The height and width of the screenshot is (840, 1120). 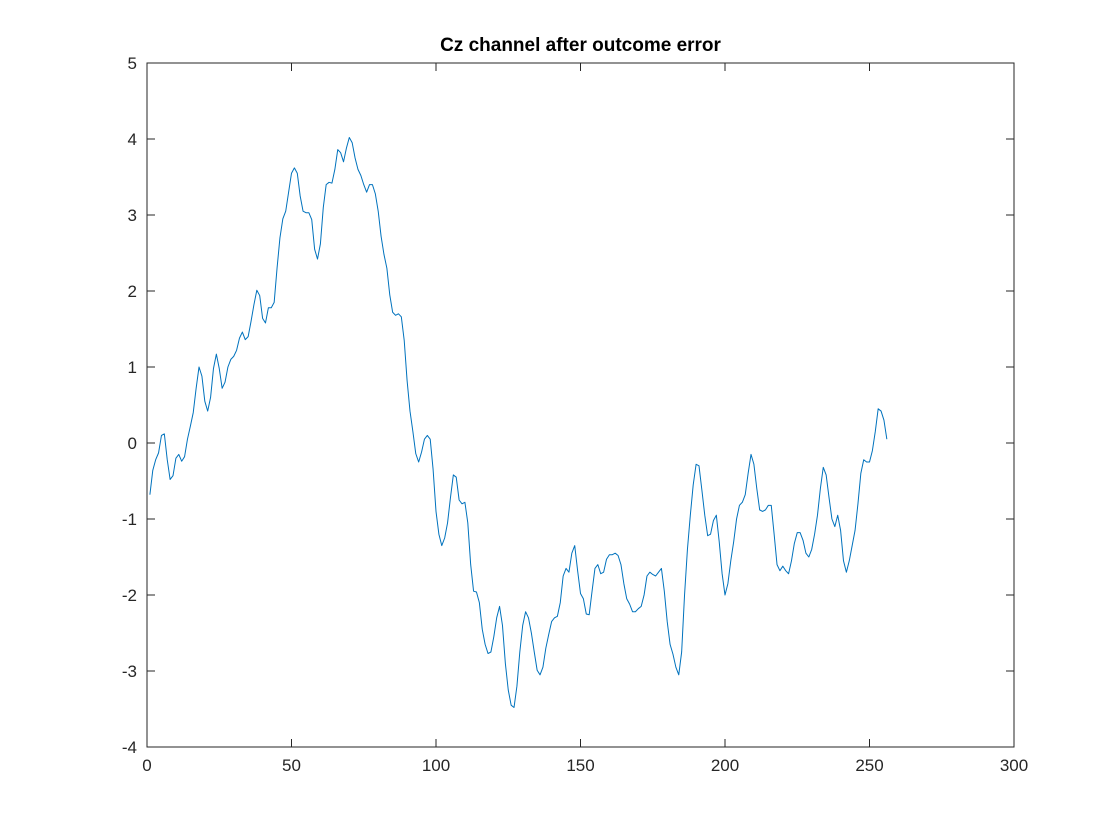 What do you see at coordinates (580, 765) in the screenshot?
I see `x-tick-label: 150` at bounding box center [580, 765].